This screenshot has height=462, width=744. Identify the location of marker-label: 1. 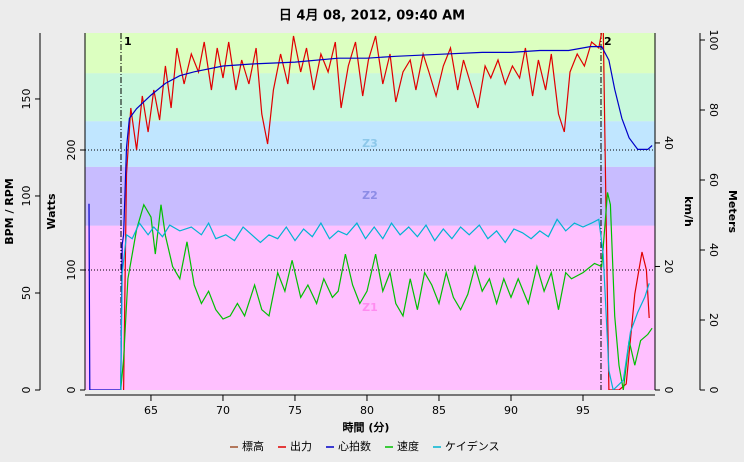
(128, 41).